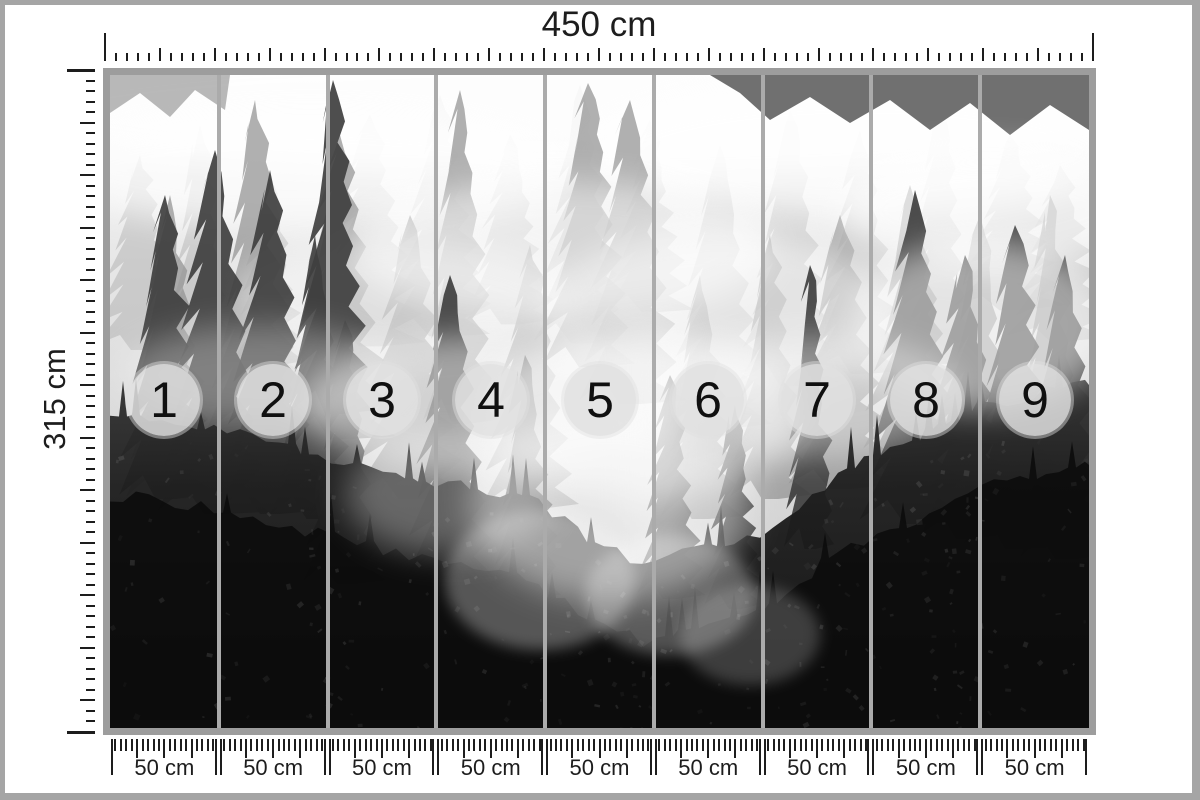  Describe the element at coordinates (599, 24) in the screenshot. I see `total-width-label: 450 cm` at that location.